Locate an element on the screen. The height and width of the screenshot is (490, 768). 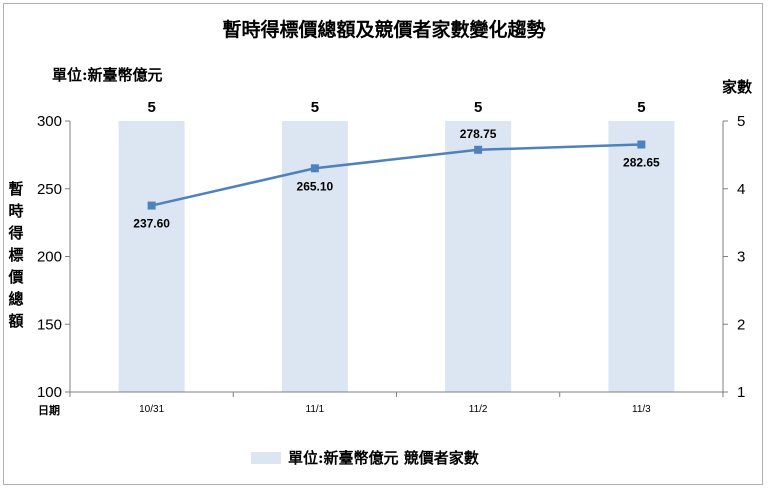
left-tick-label: 250 is located at coordinates (49, 189).